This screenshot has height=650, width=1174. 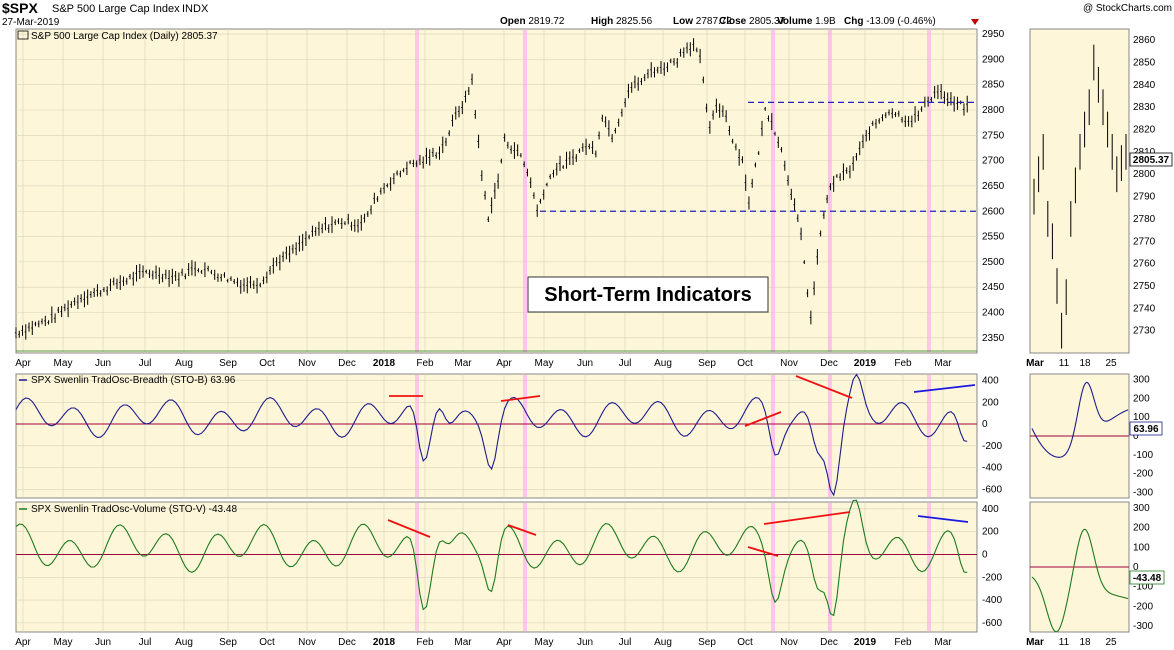 What do you see at coordinates (944, 388) in the screenshot?
I see `trend-blue-line` at bounding box center [944, 388].